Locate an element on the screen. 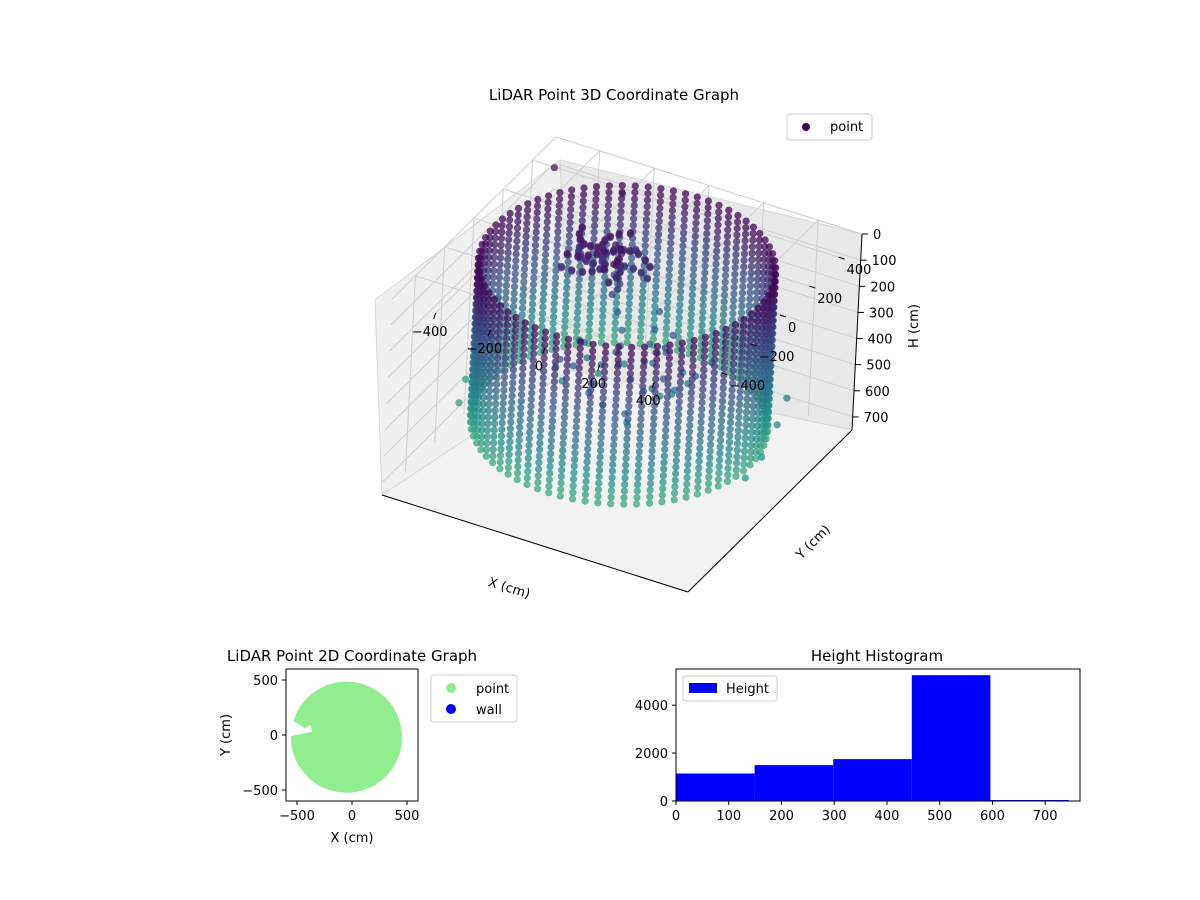 This screenshot has height=900, width=1200. histogram-y-tick-label: 4000 is located at coordinates (651, 706).